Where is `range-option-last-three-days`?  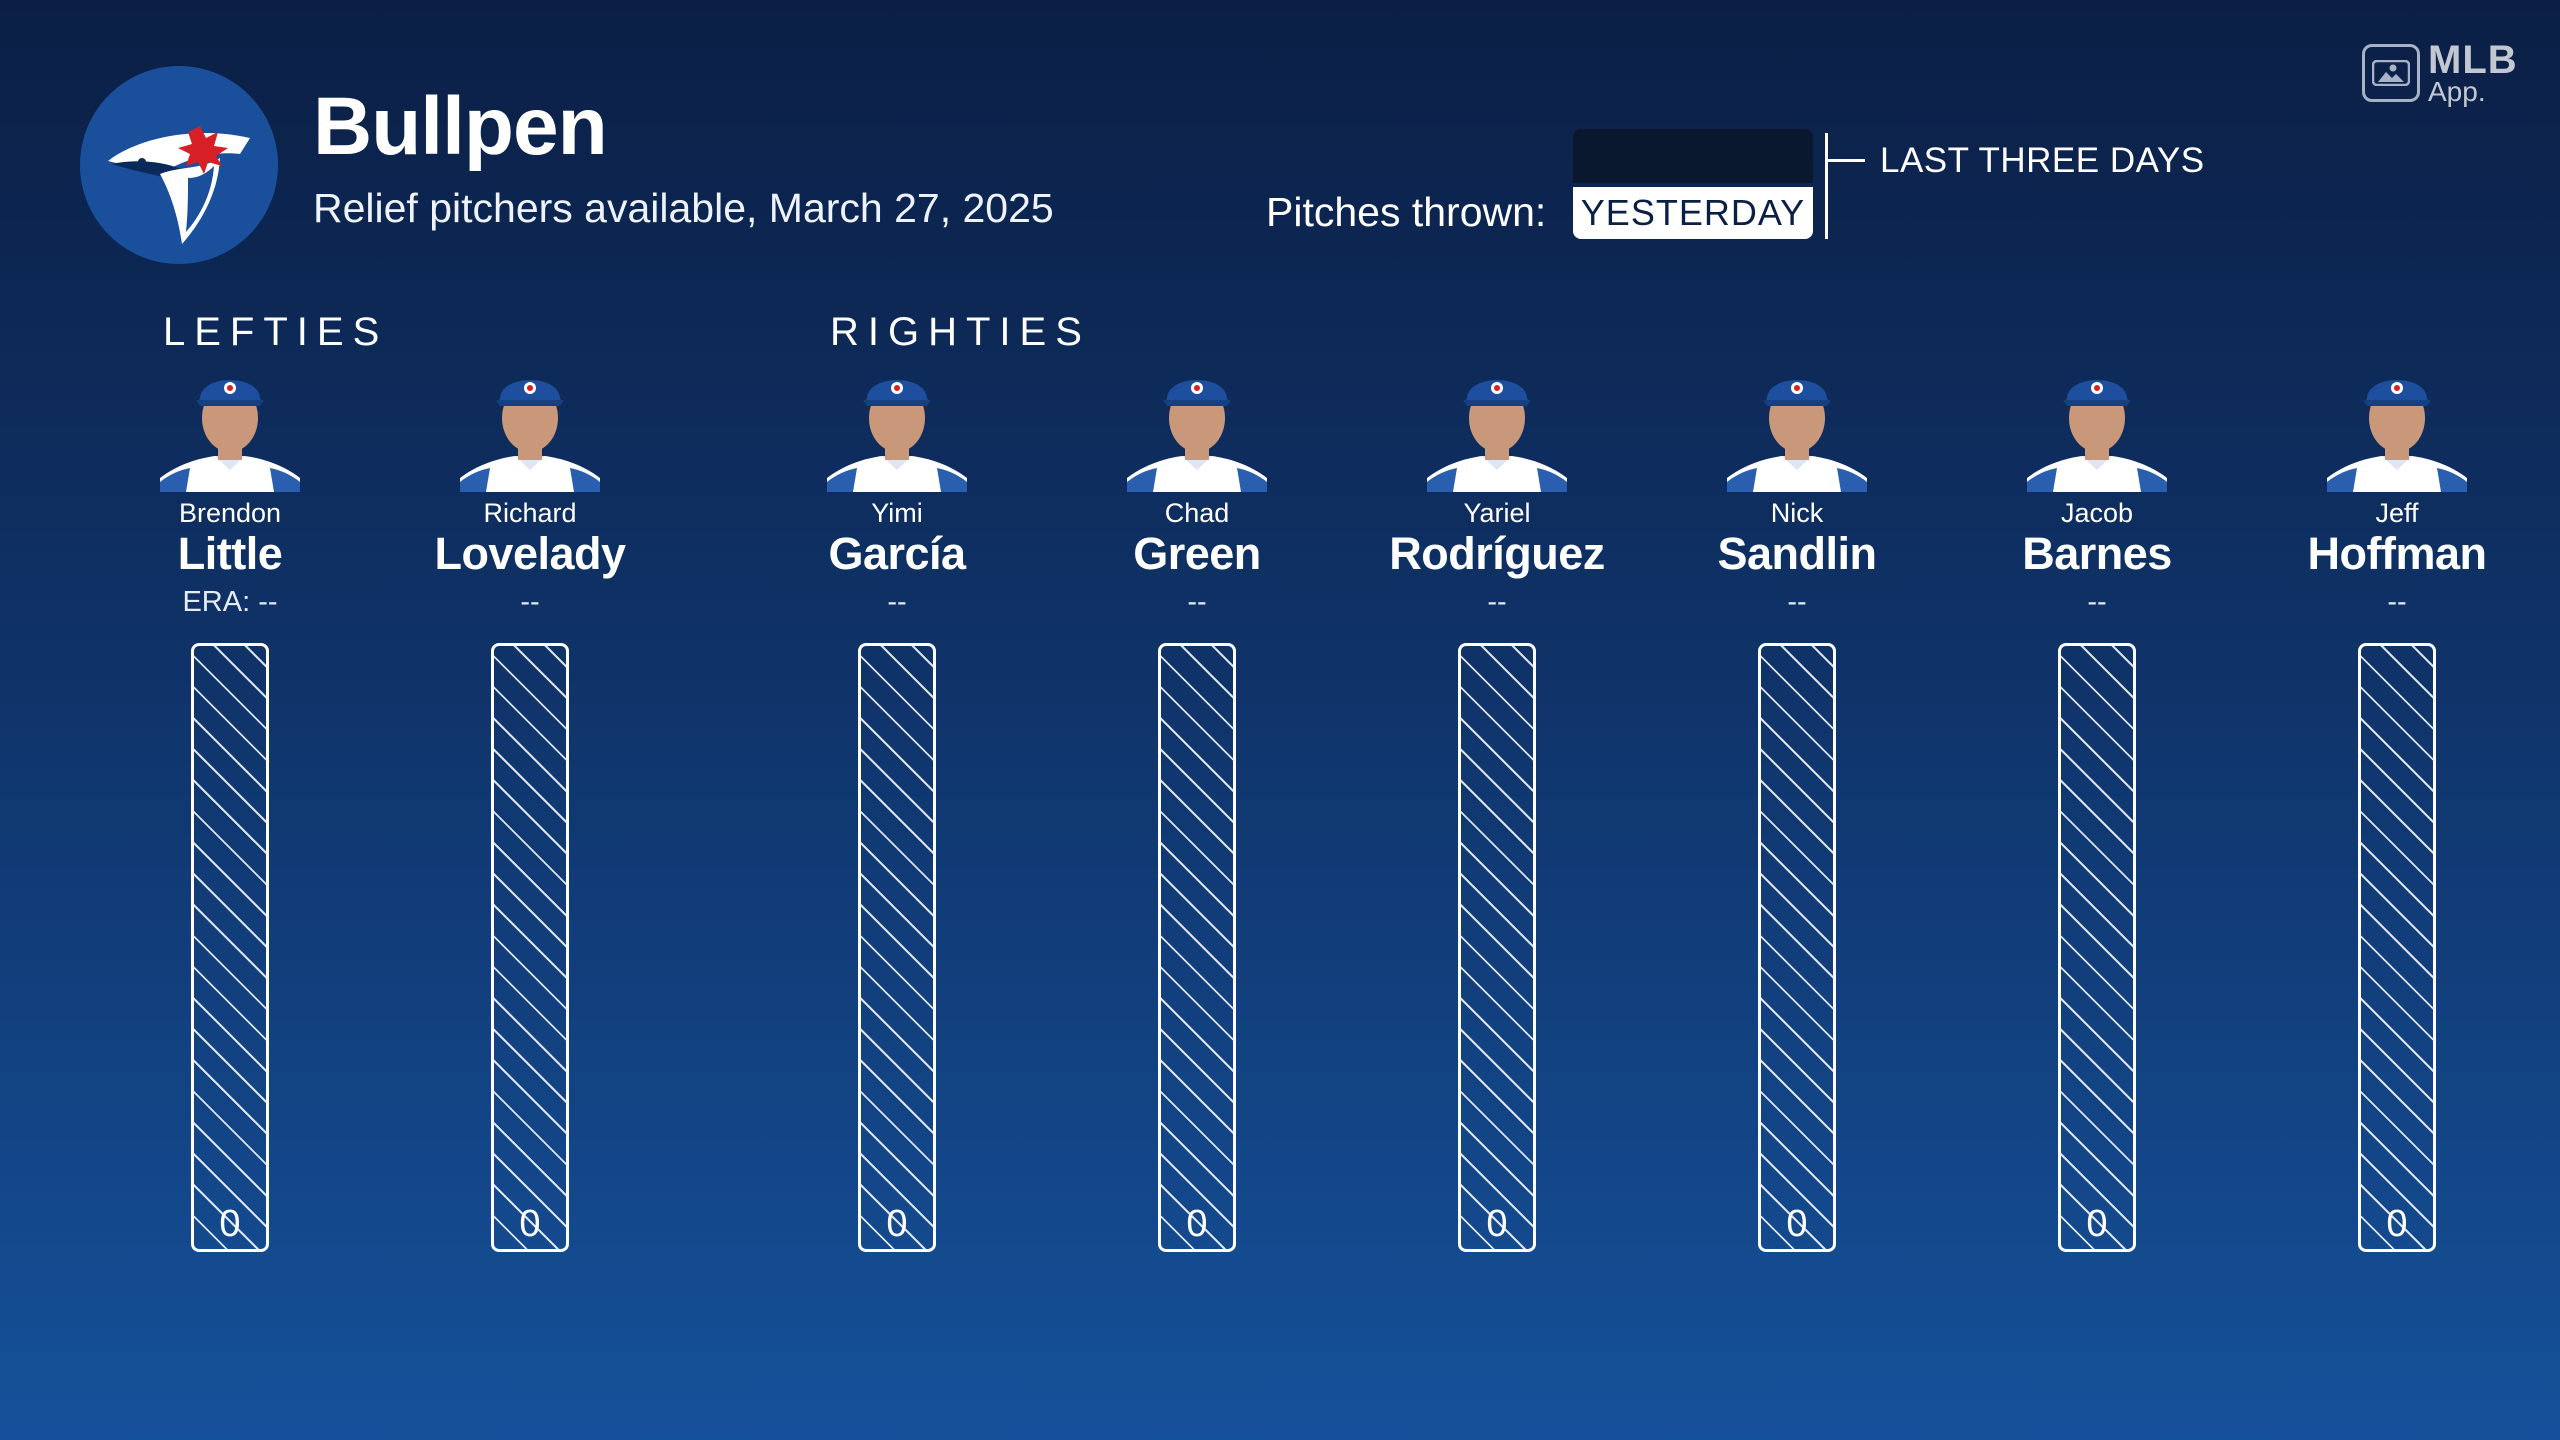 range-option-last-three-days is located at coordinates (1693, 156).